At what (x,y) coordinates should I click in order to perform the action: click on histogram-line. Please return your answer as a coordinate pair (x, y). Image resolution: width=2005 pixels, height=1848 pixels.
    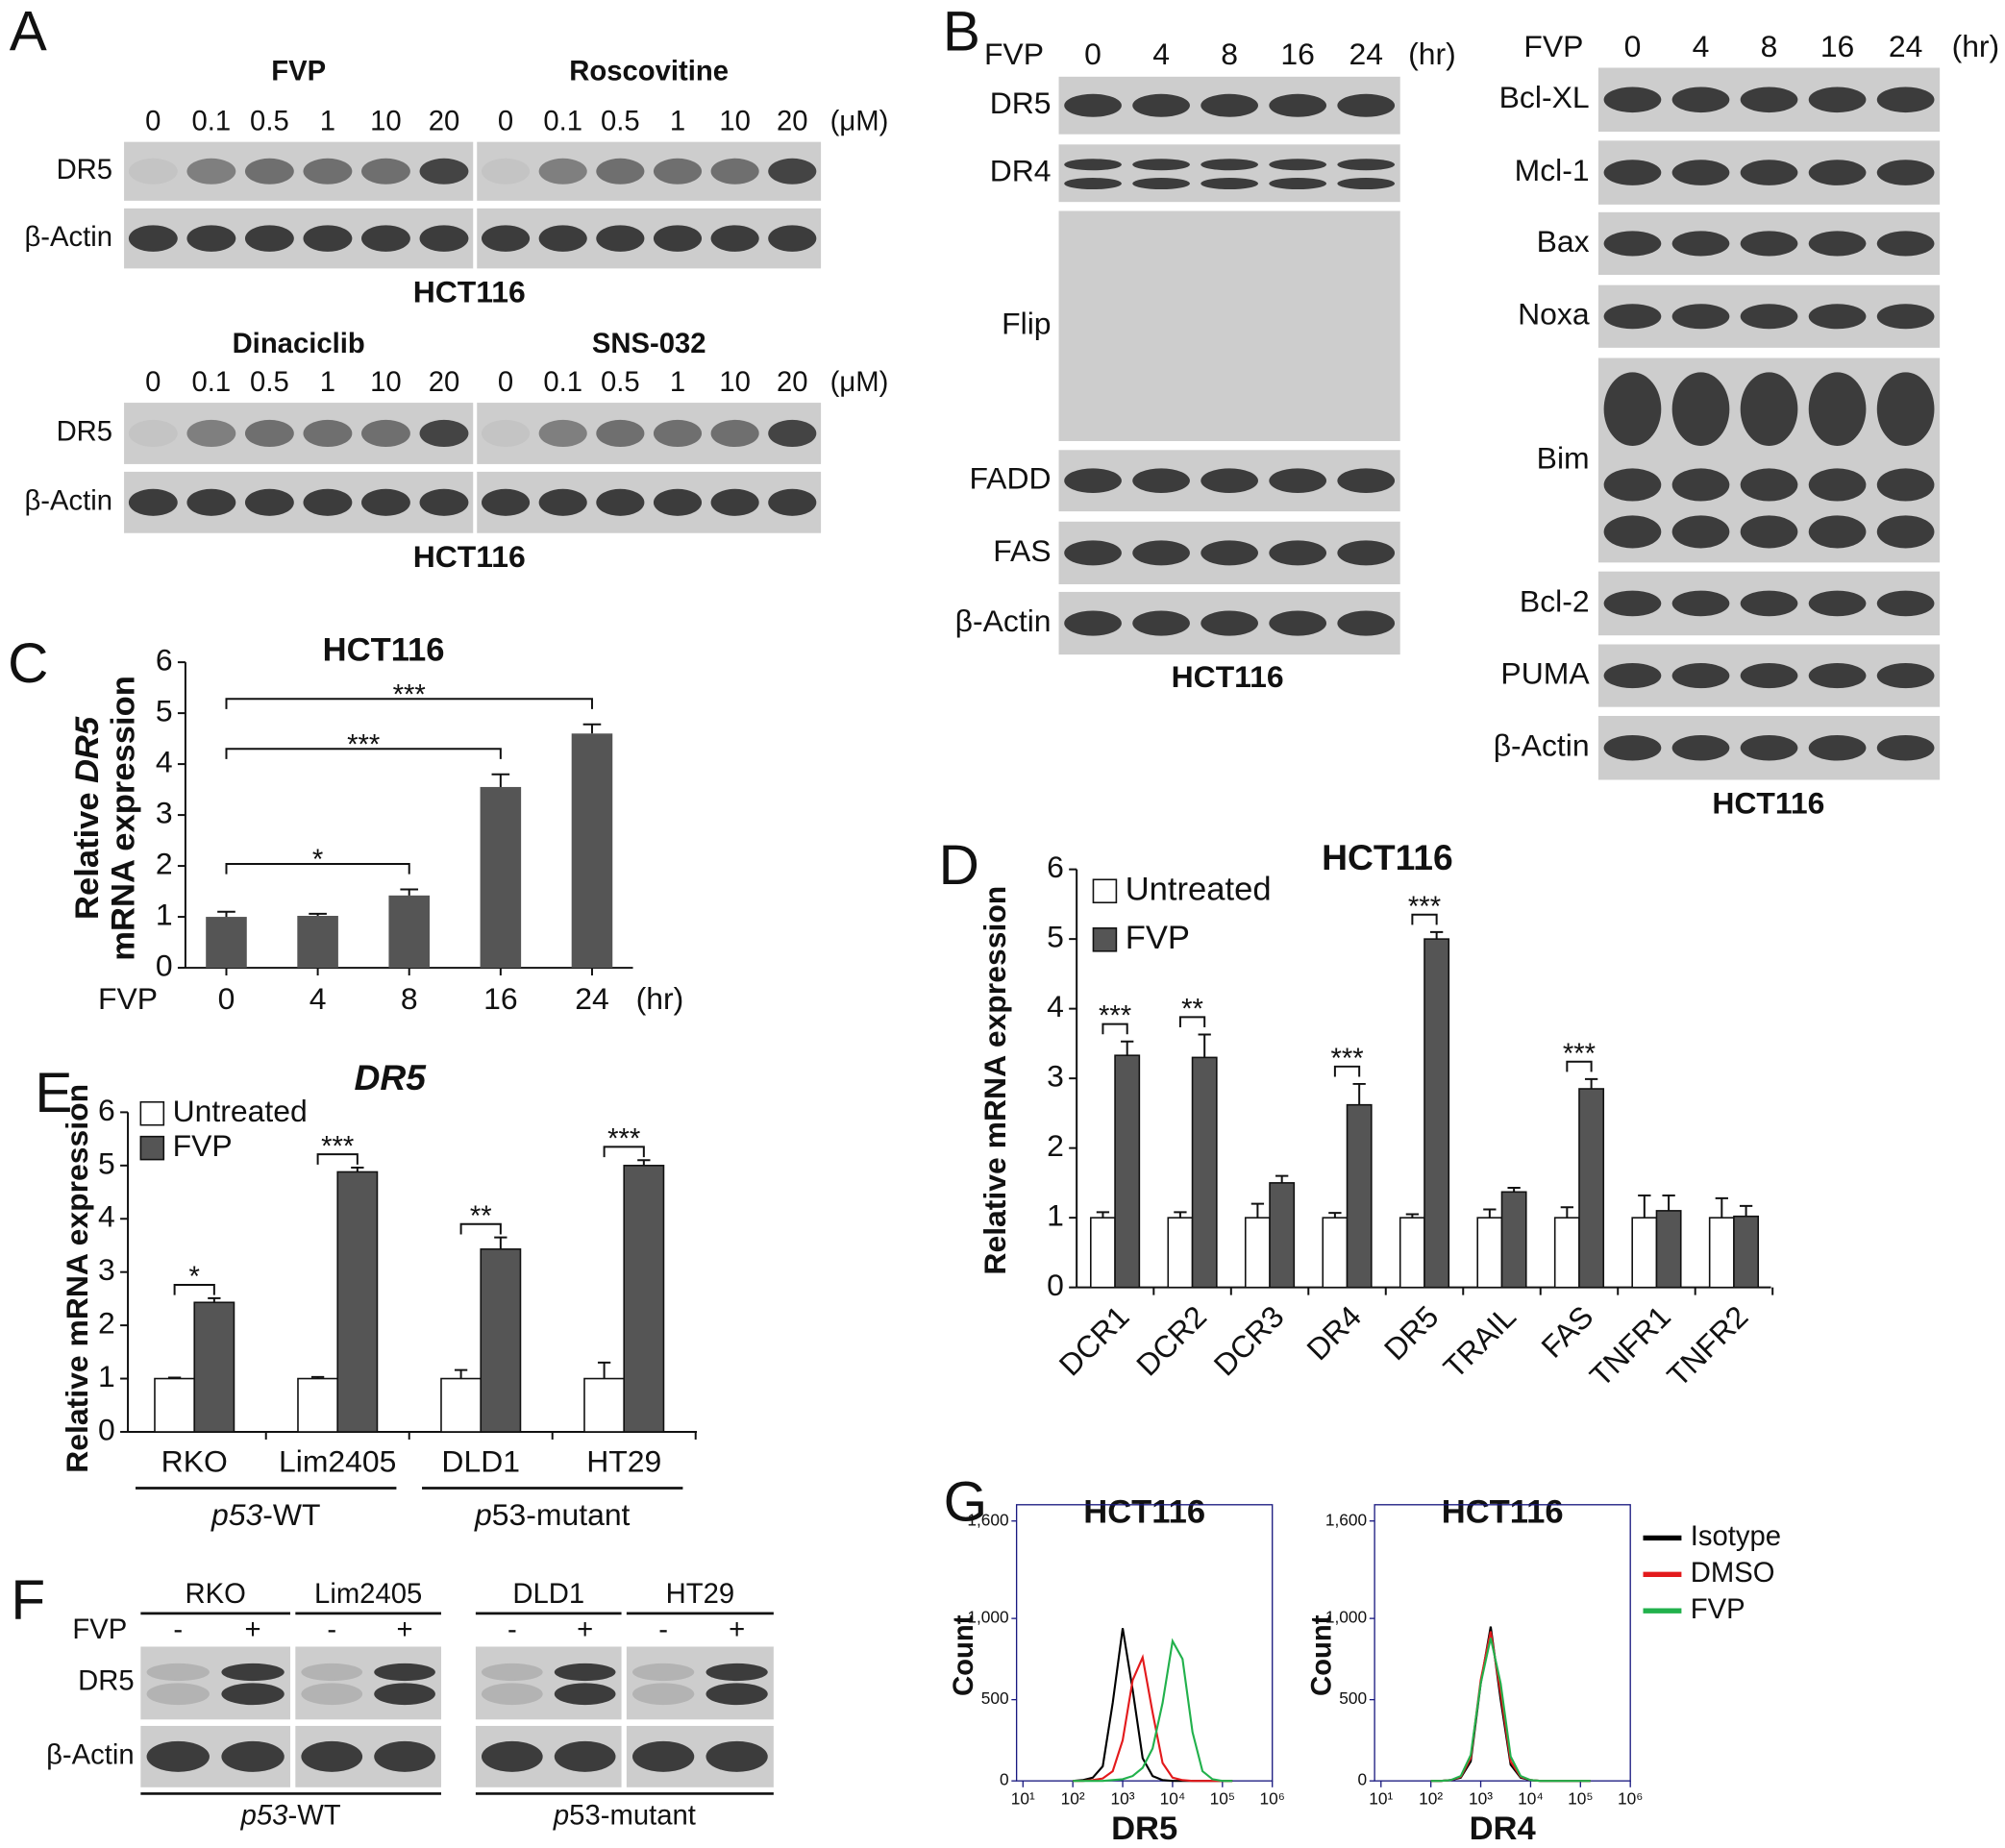
    Looking at the image, I should click on (1153, 1710).